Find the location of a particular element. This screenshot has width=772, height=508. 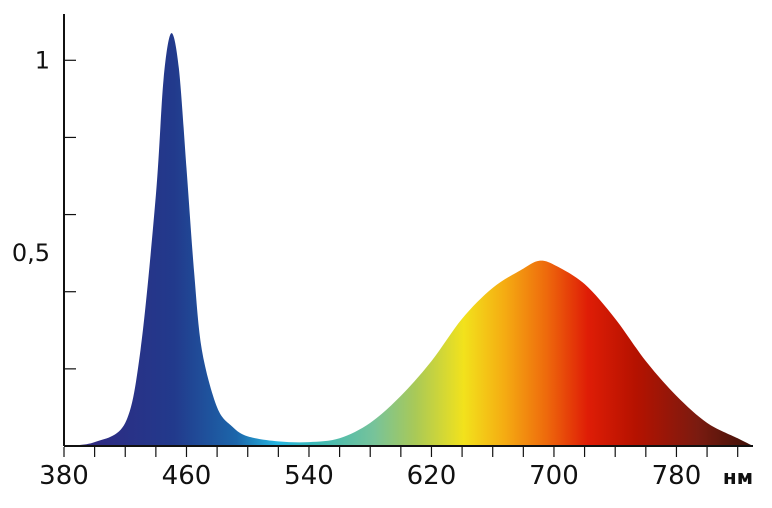

x-tick-label-460: 460 is located at coordinates (187, 476).